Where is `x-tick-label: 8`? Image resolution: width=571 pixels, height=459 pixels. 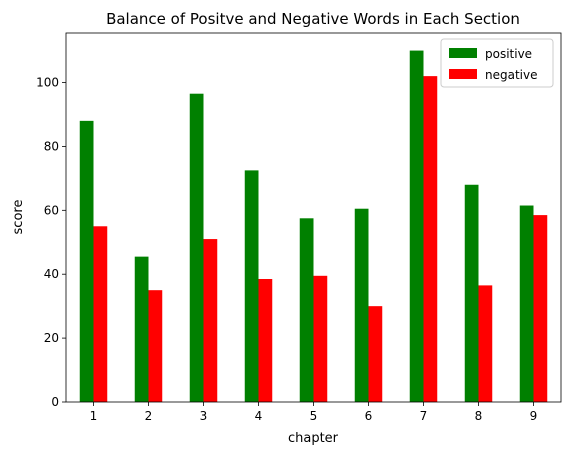
x-tick-label: 8 is located at coordinates (479, 416).